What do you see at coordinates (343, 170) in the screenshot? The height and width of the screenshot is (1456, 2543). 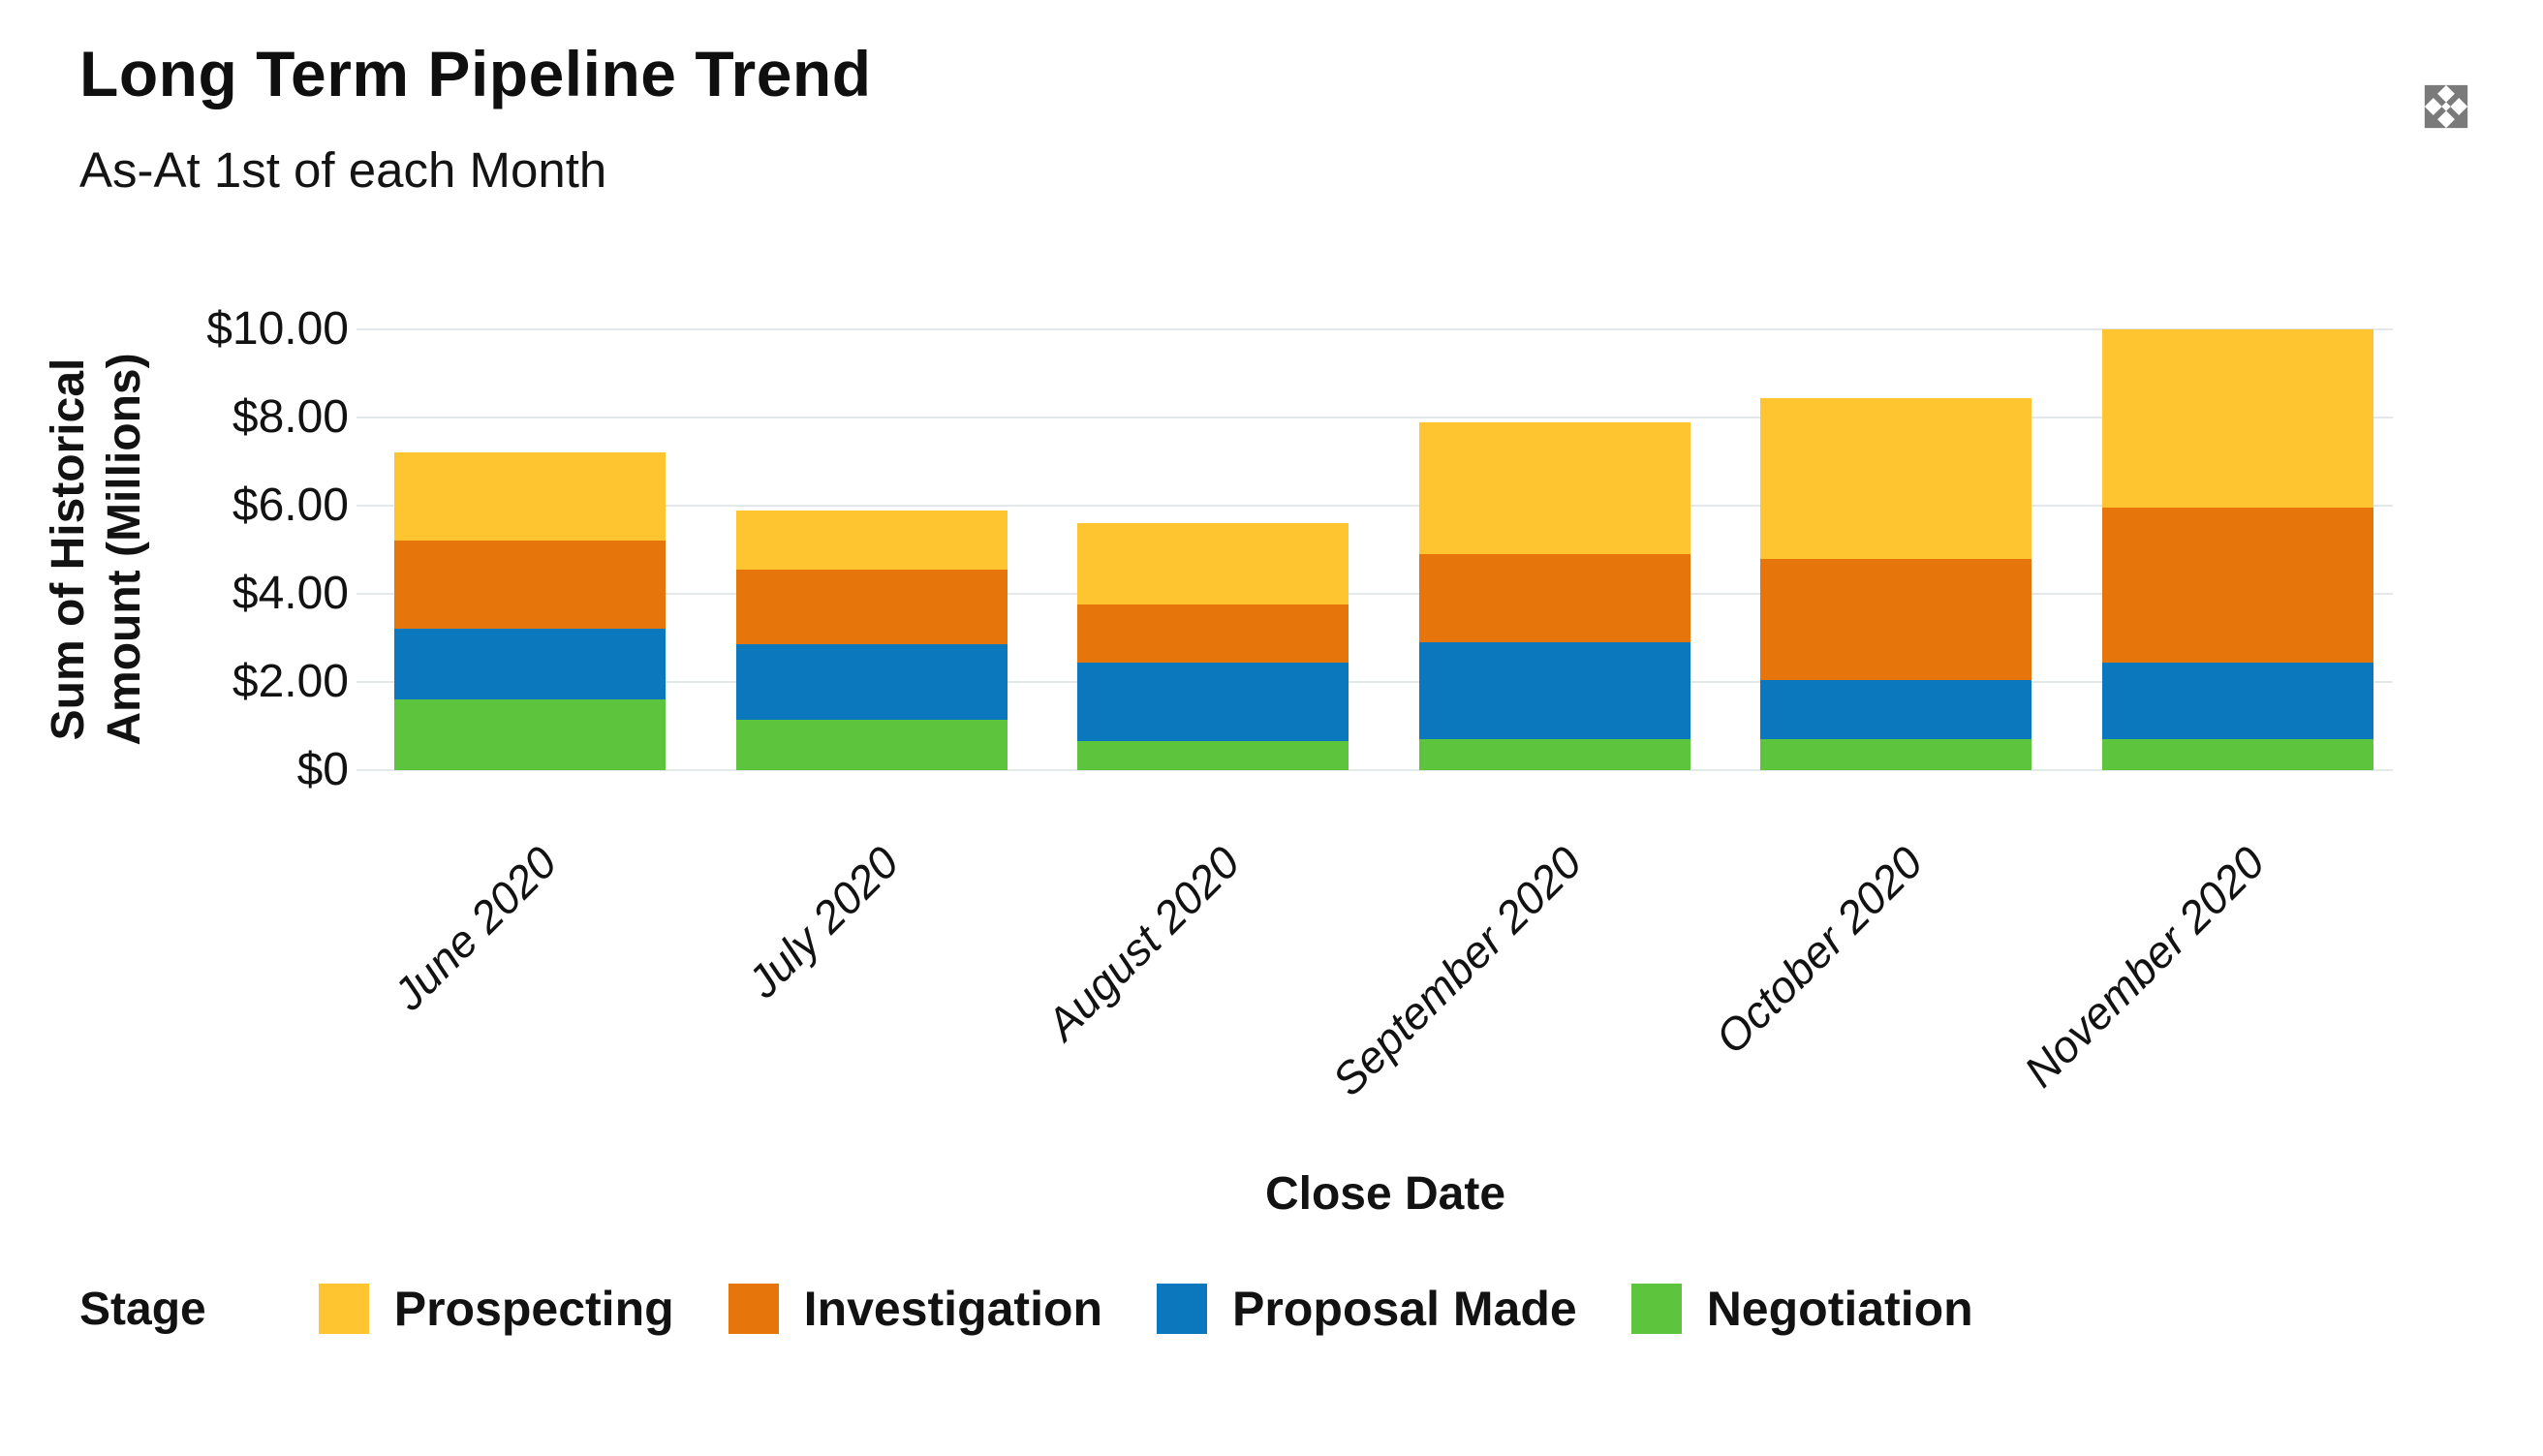 I see `chart-subtitle: As-At 1st of each Month` at bounding box center [343, 170].